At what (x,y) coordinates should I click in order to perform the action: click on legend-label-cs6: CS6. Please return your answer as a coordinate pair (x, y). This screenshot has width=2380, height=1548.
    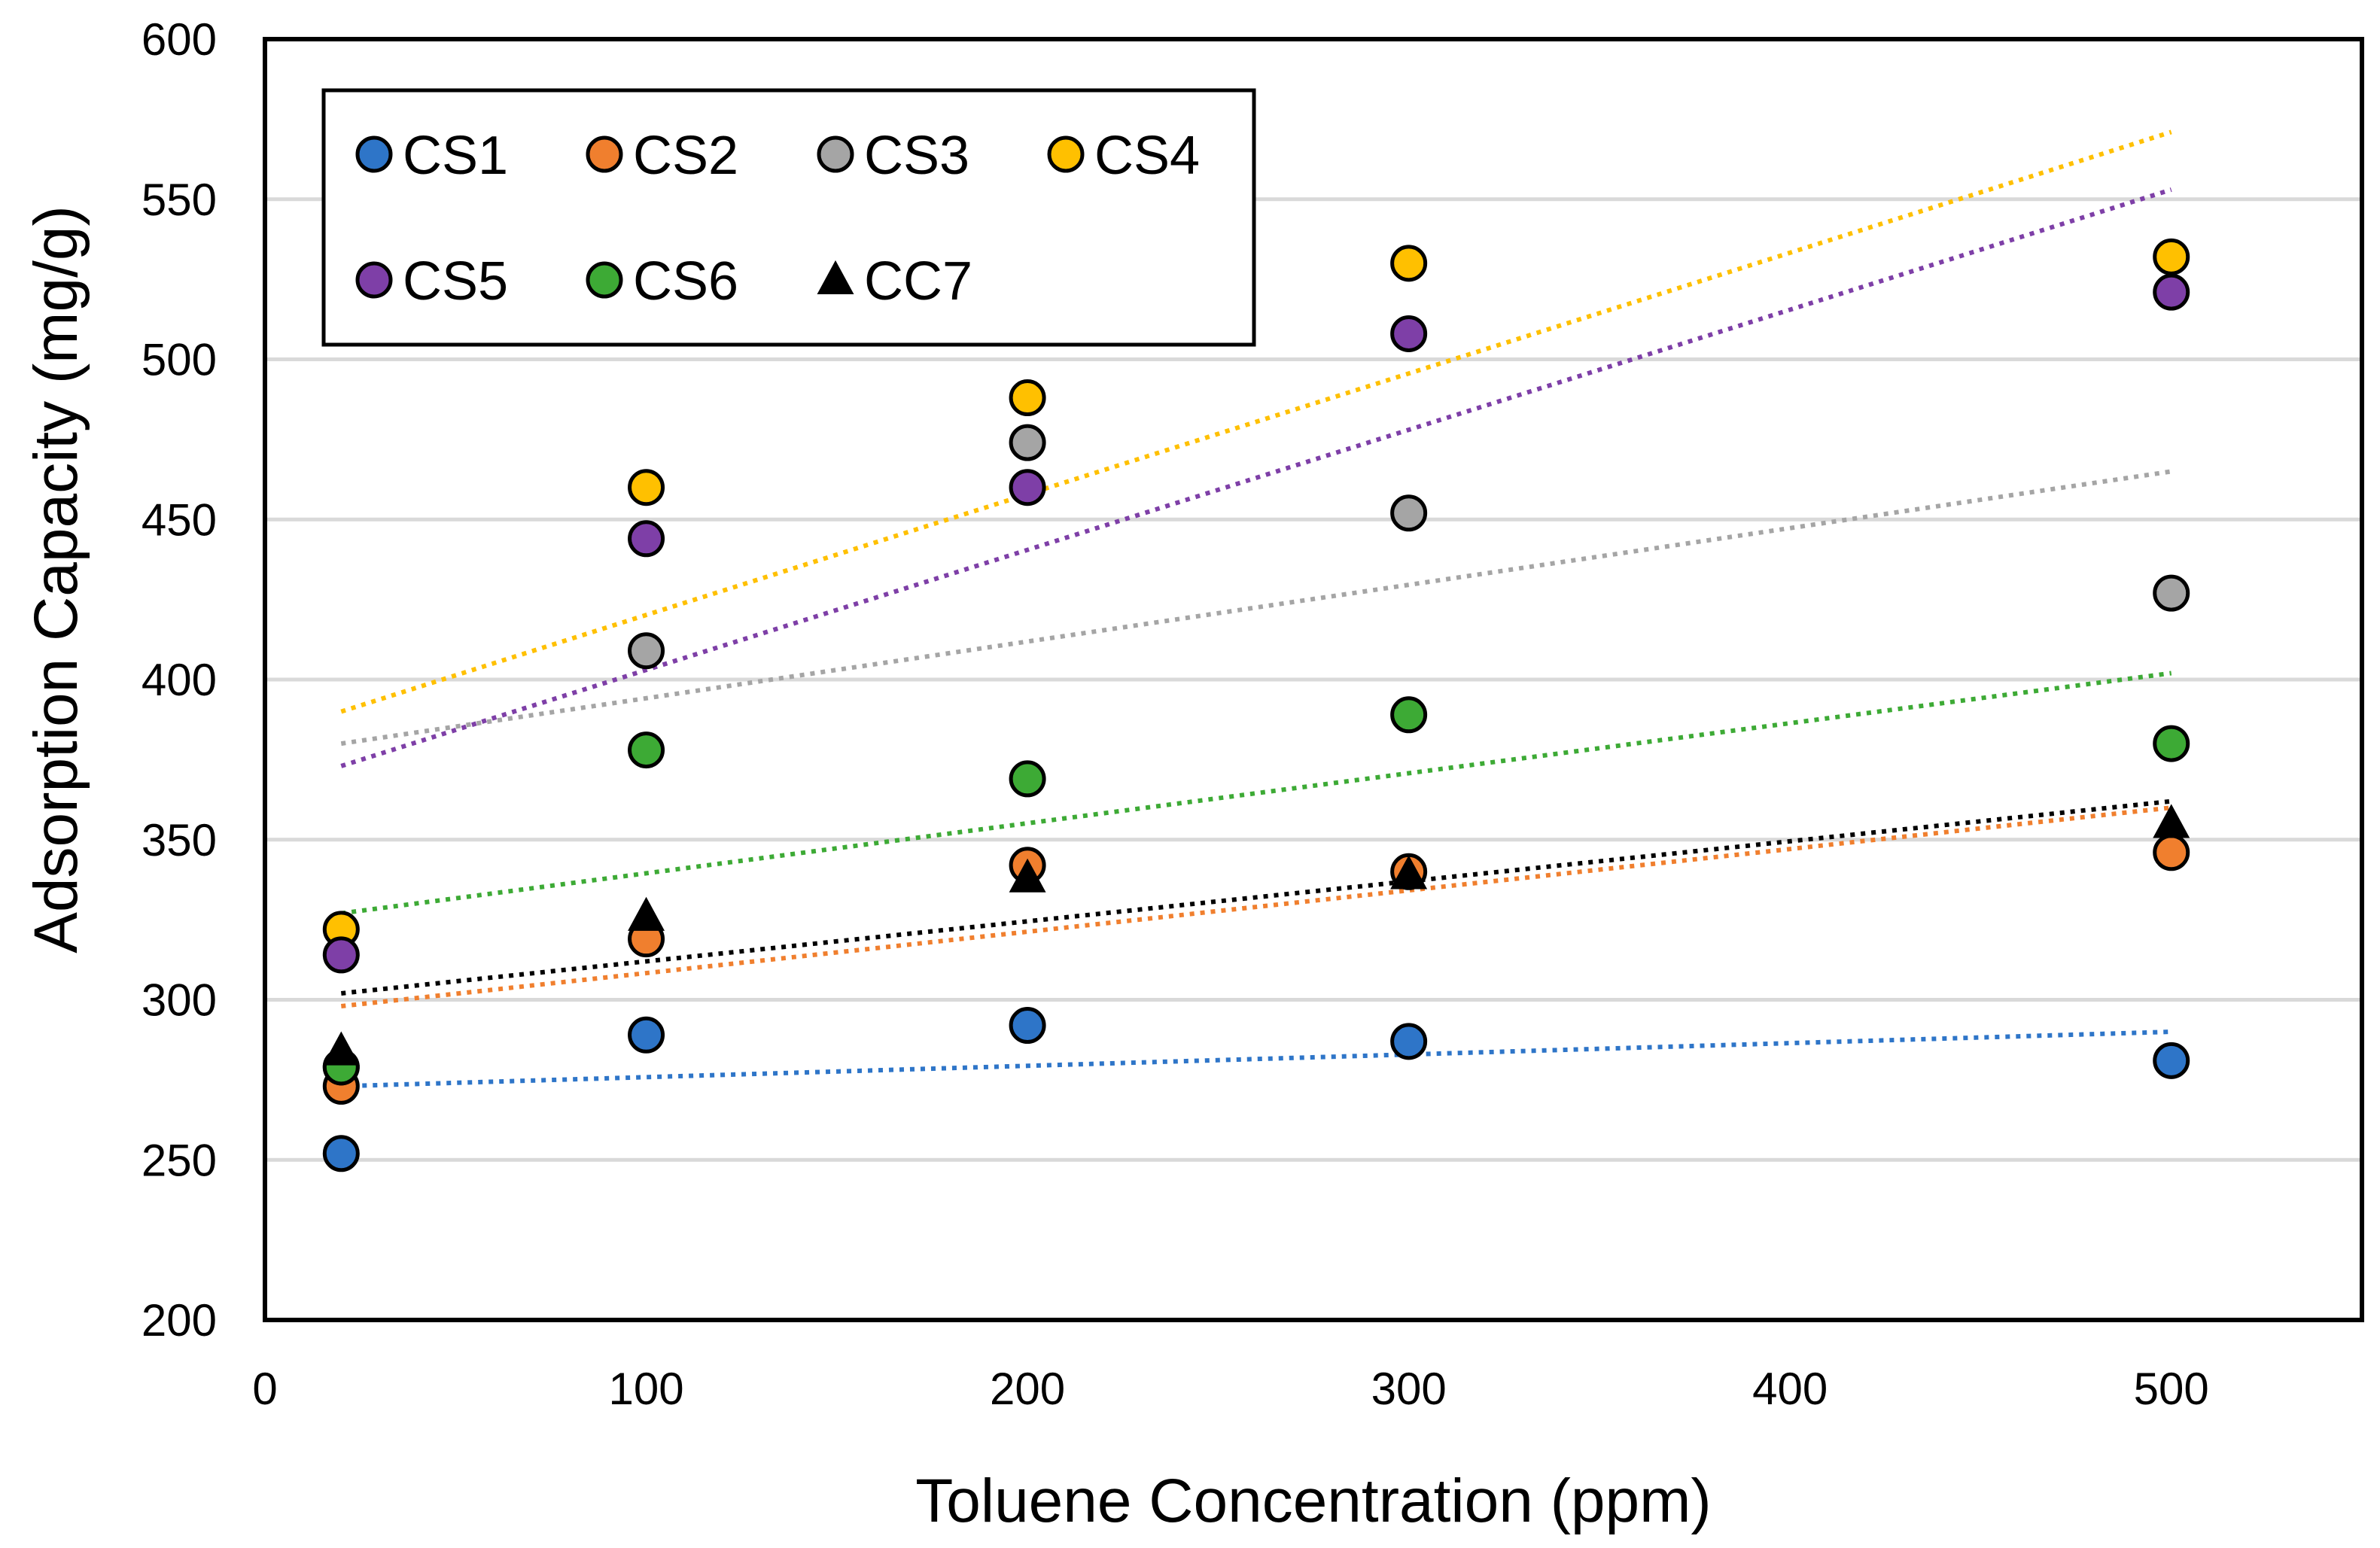
    Looking at the image, I should click on (685, 281).